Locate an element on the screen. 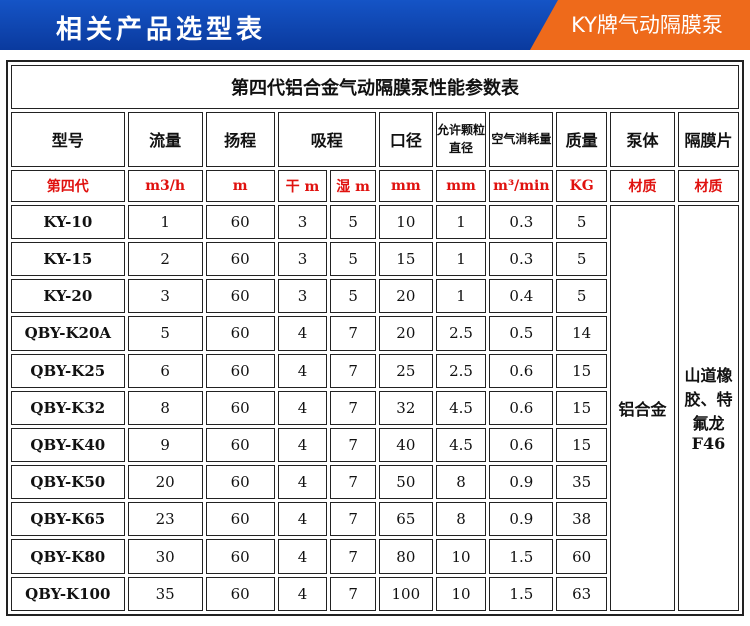 This screenshot has height=626, width=750. value-cell: 23 is located at coordinates (165, 519).